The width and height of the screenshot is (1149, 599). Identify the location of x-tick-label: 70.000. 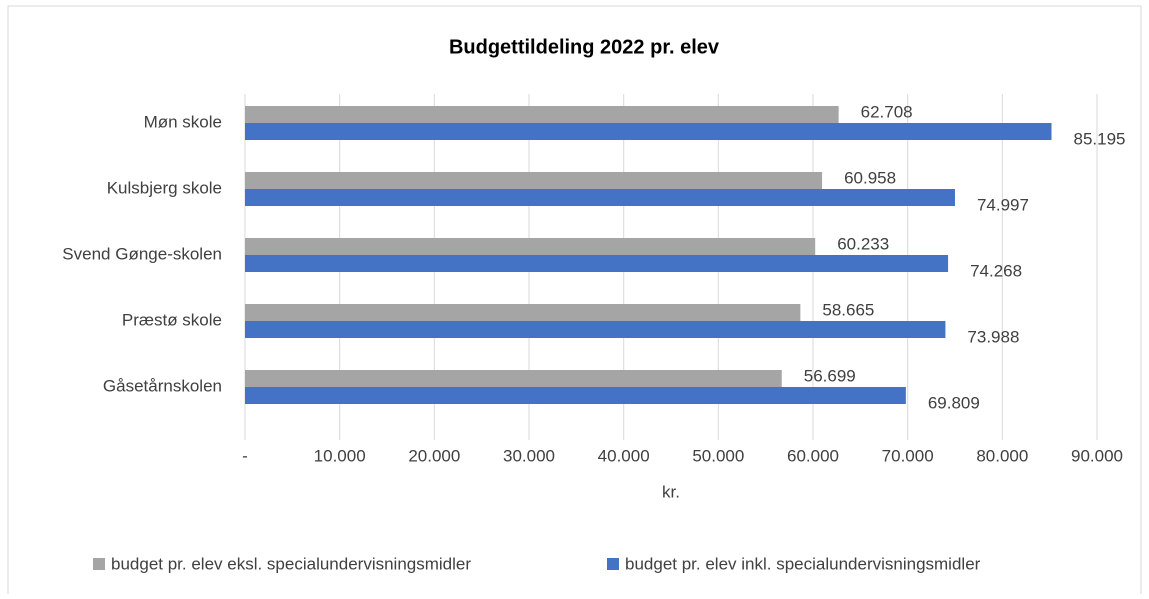
(908, 455).